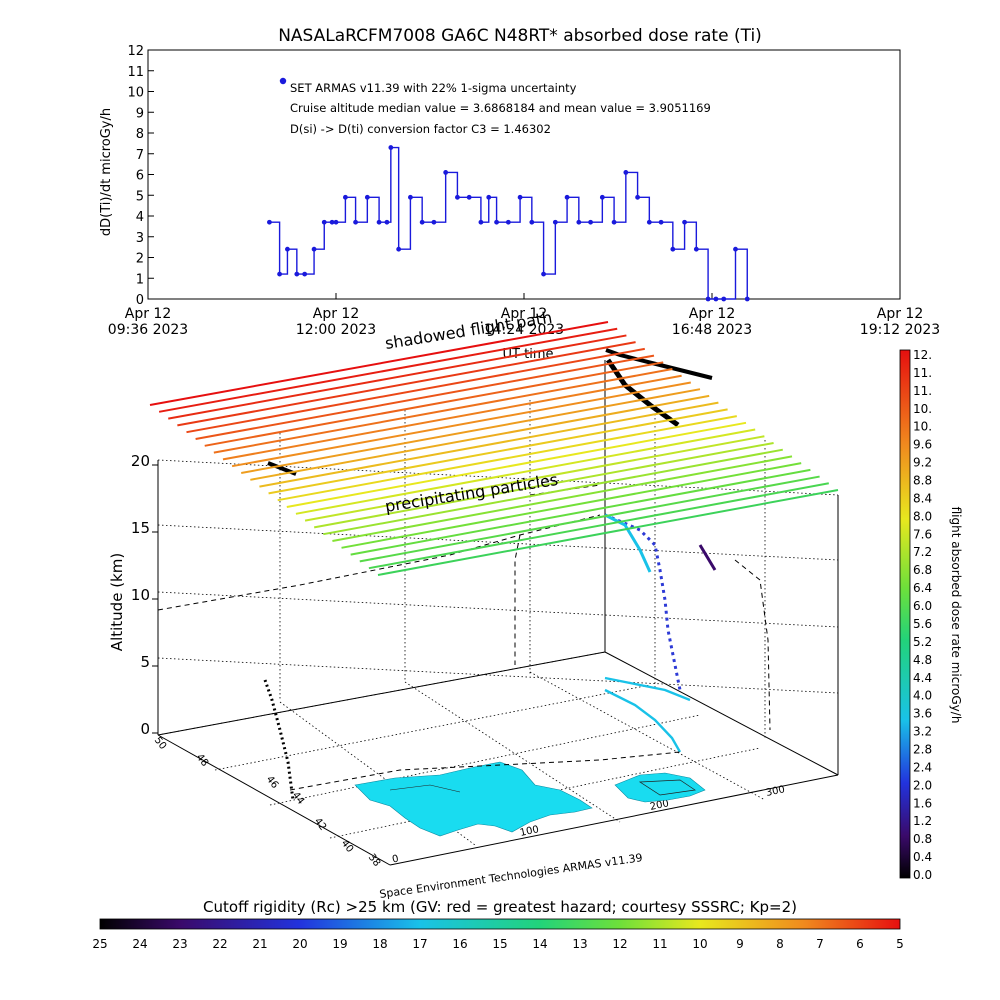 Image resolution: width=1000 pixels, height=1000 pixels. I want to click on dose-tick-label: 2.8, so click(922, 749).